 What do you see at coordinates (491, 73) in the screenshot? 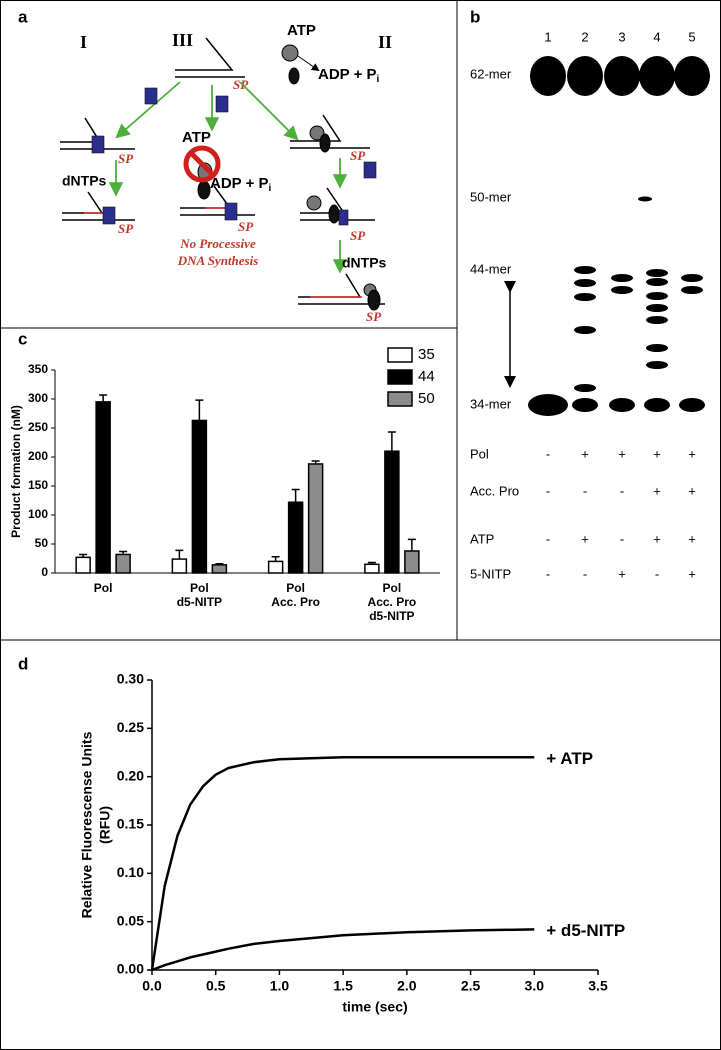
I see `size-marker: 62-mer` at bounding box center [491, 73].